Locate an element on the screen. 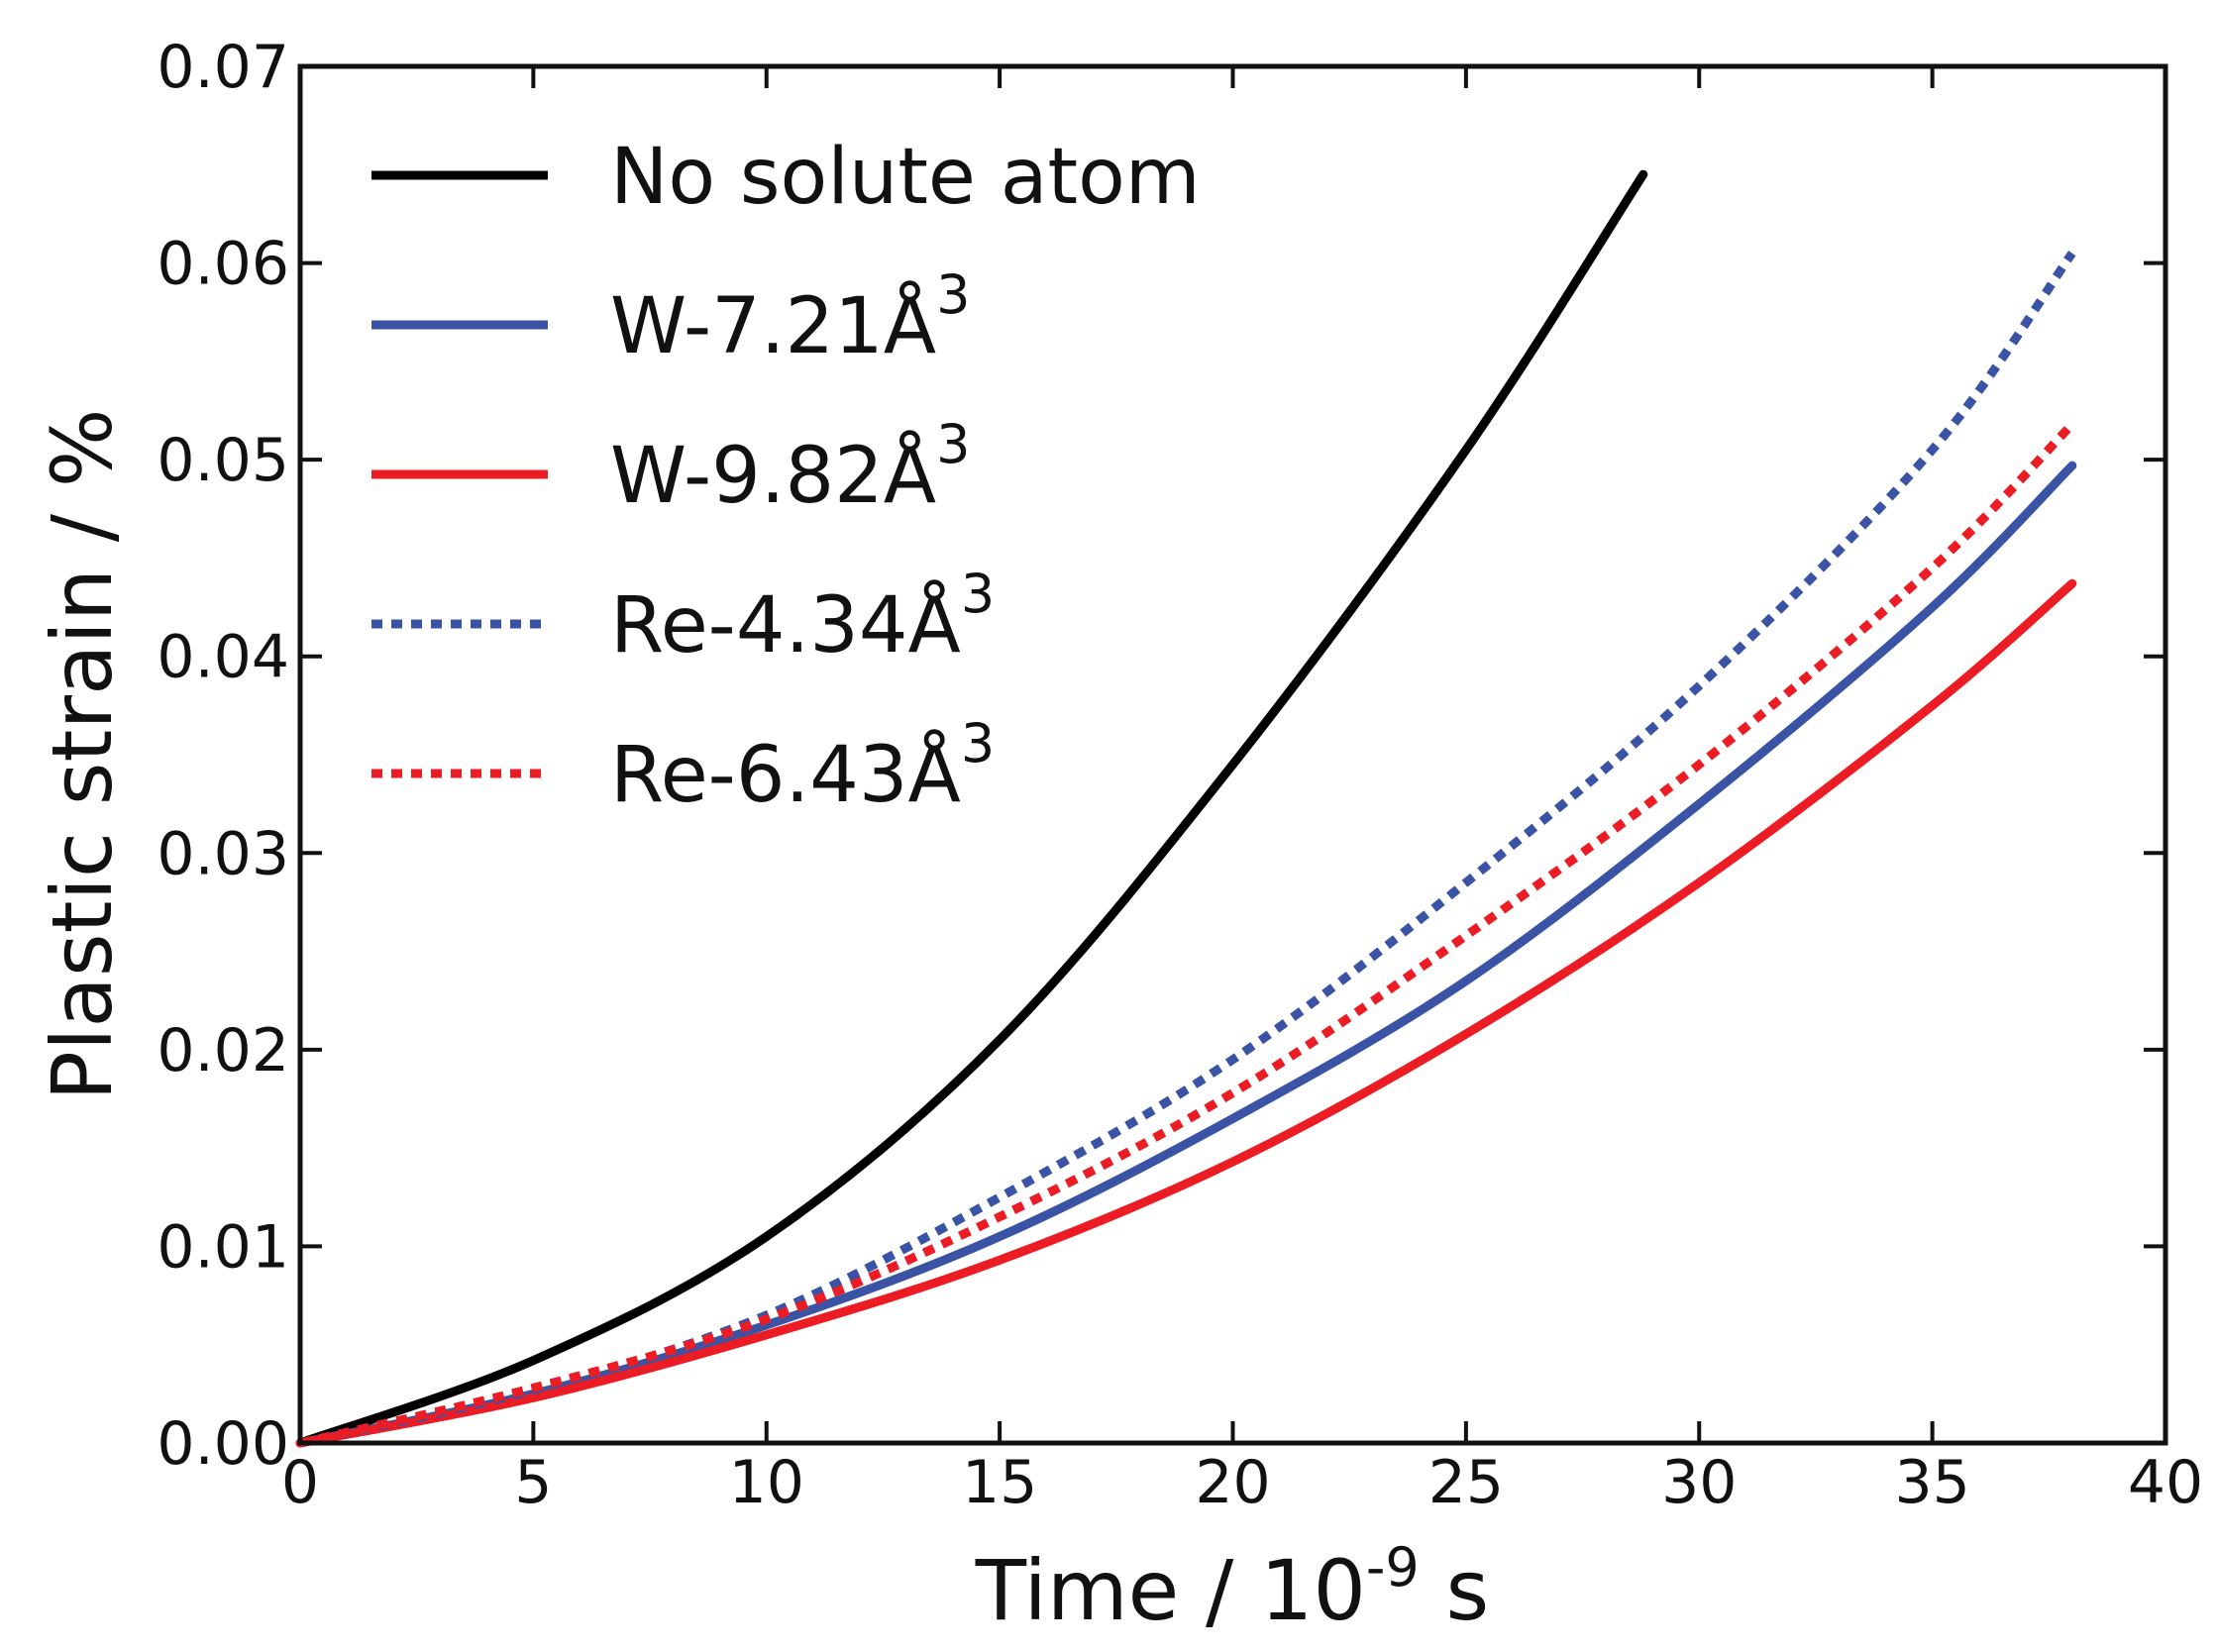 The height and width of the screenshot is (1652, 2218). y-tick-label: 0.05 is located at coordinates (223, 461).